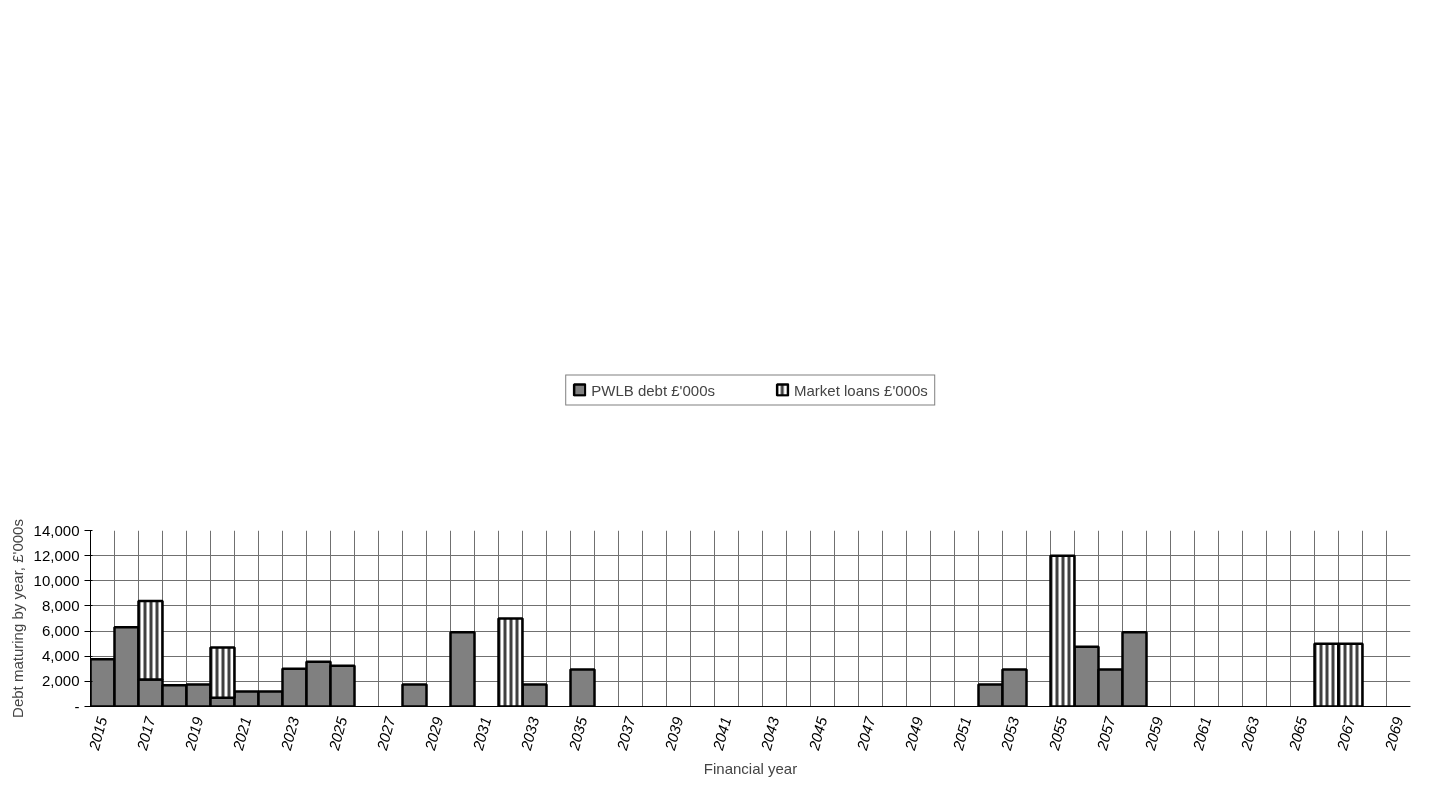  I want to click on x-tick-label: 2043, so click(769, 733).